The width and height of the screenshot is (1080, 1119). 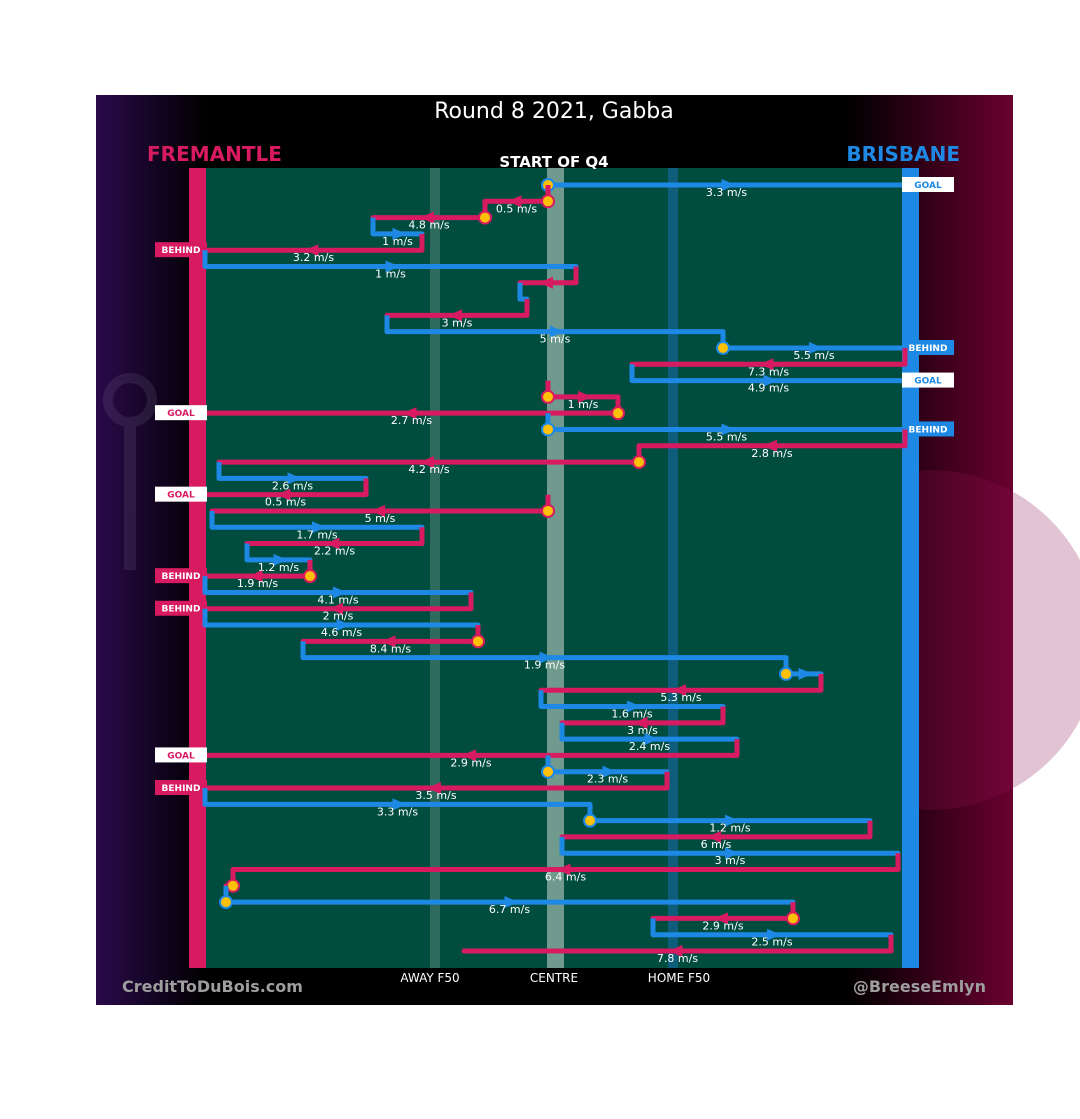 What do you see at coordinates (554, 111) in the screenshot?
I see `chart-title: Round 8 2021, Gabba` at bounding box center [554, 111].